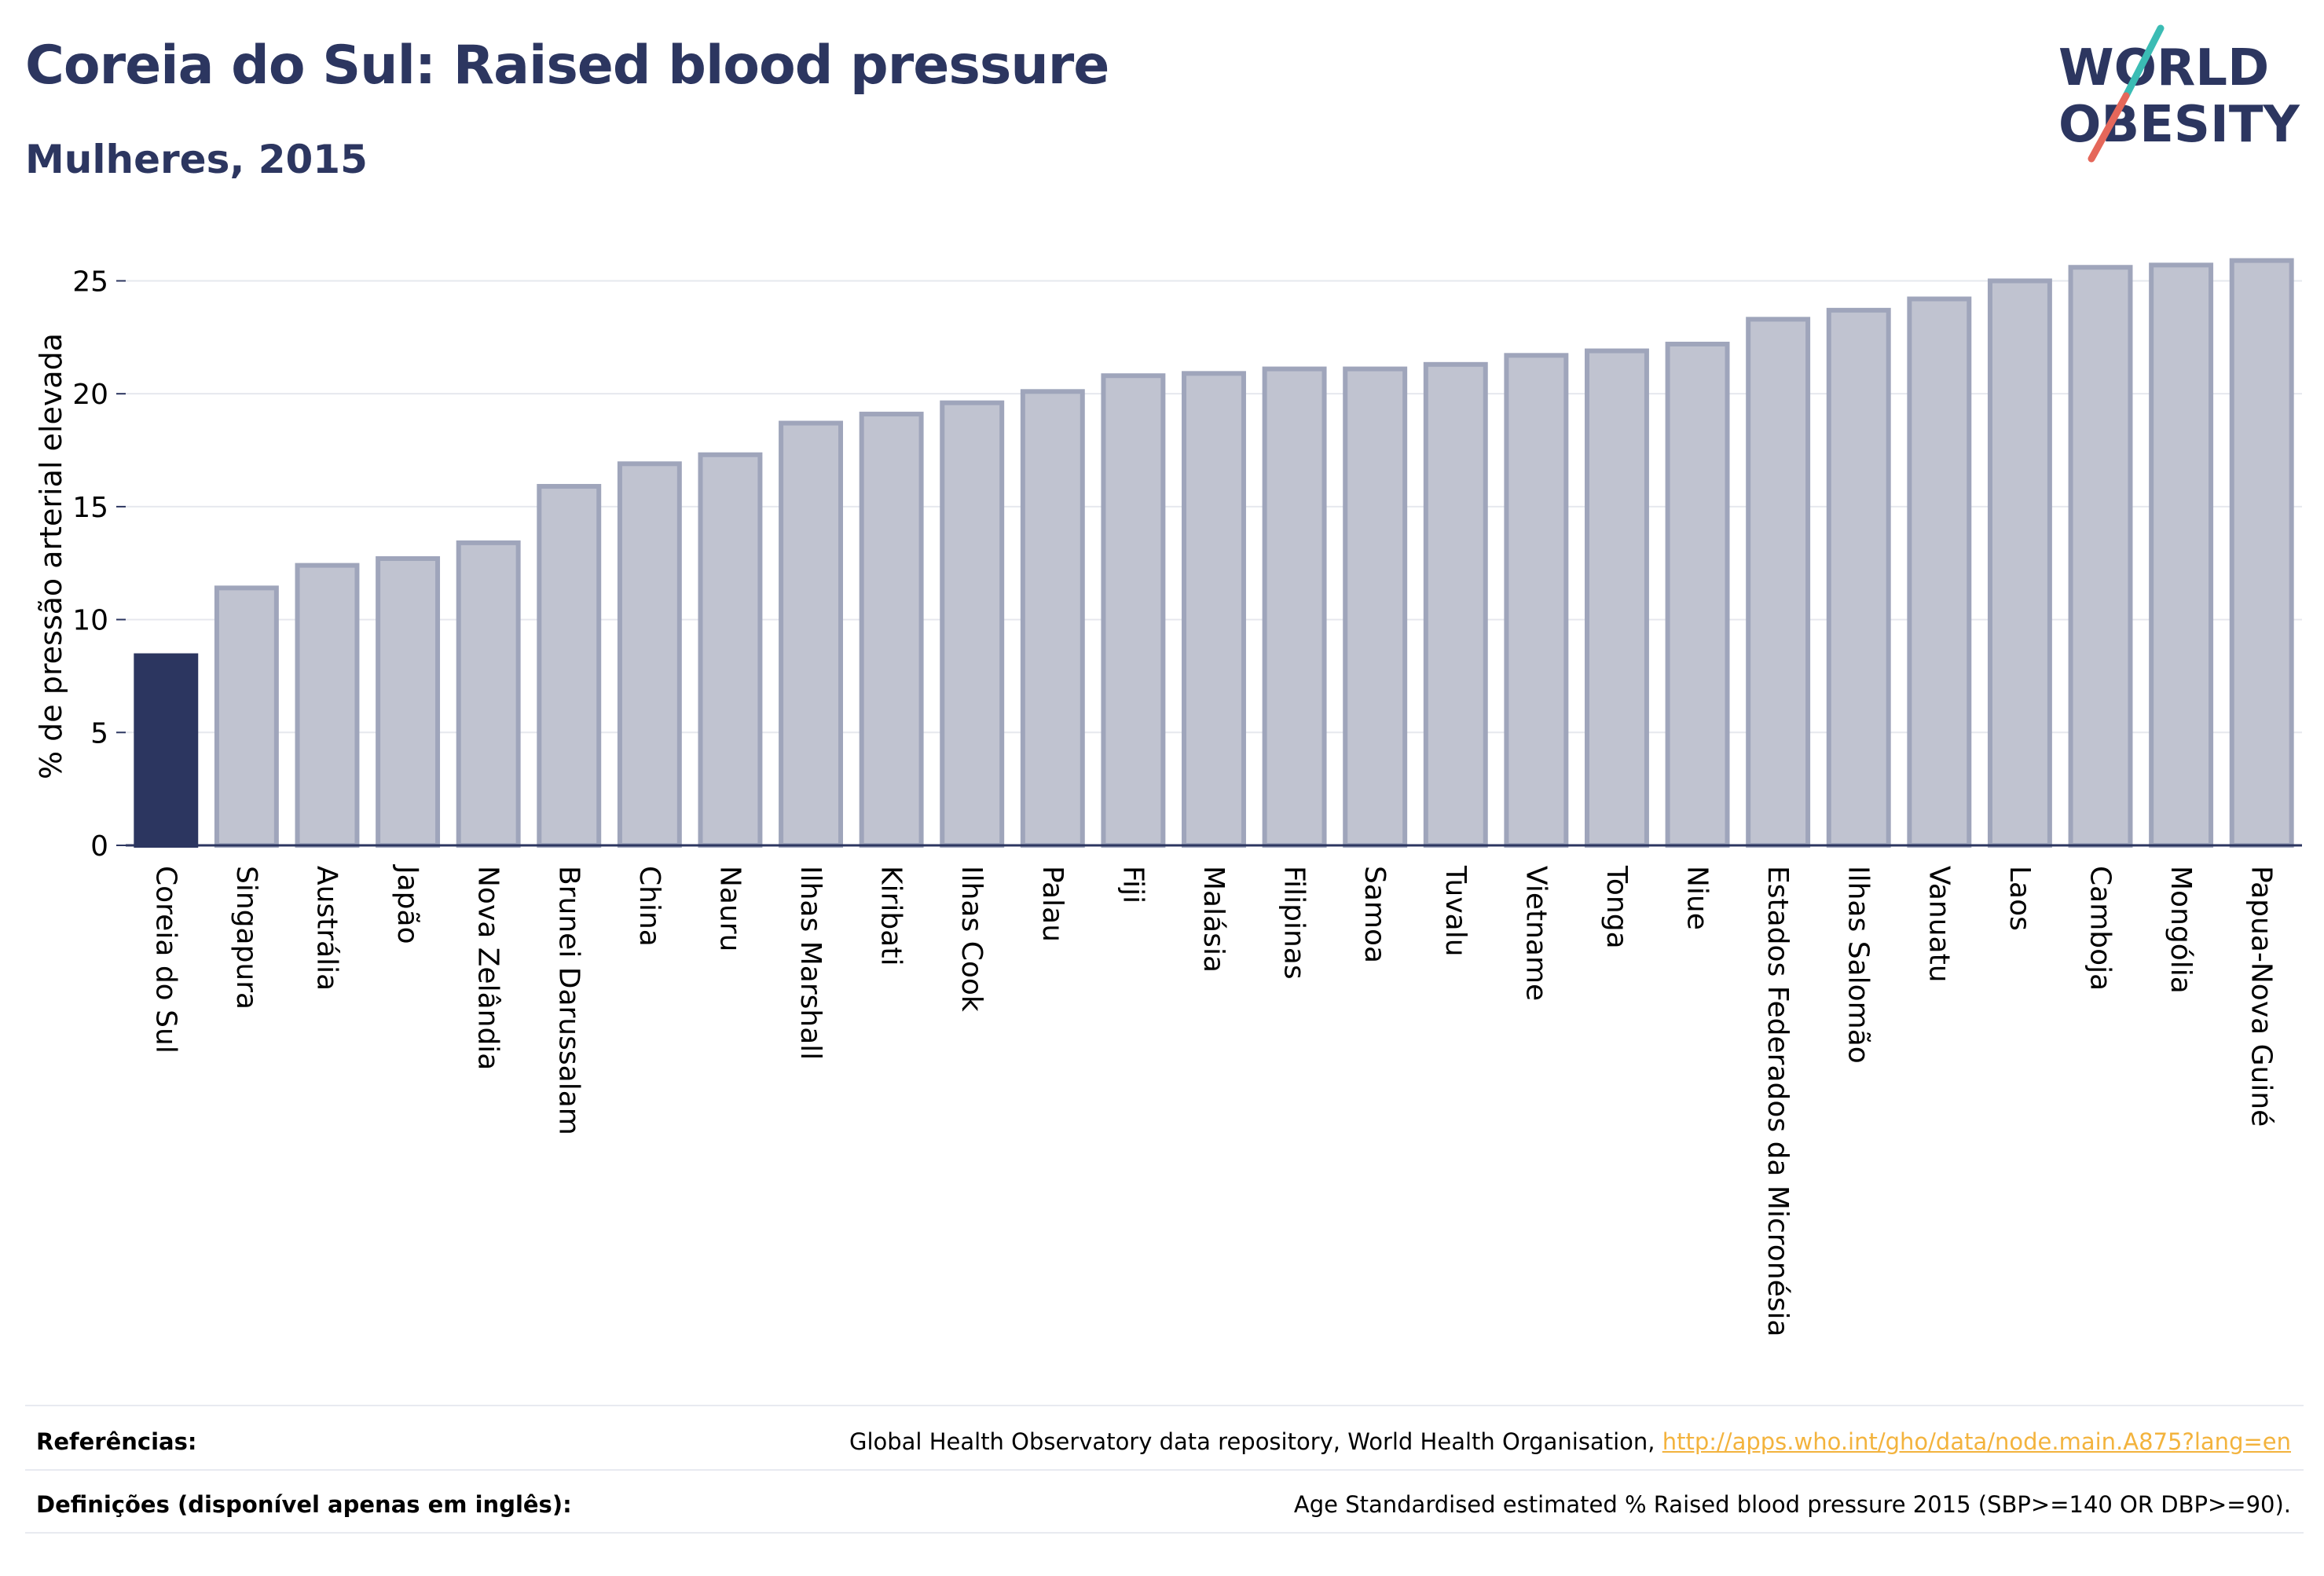 The height and width of the screenshot is (1576, 2324). Describe the element at coordinates (729, 908) in the screenshot. I see `x-tick-label: Nauru` at that location.